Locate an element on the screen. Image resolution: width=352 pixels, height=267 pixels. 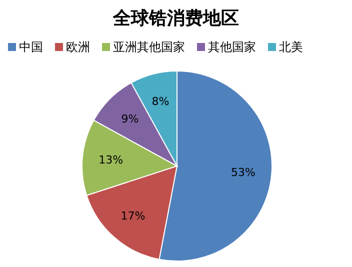
legend-label: 亚洲其他国家 is located at coordinates (149, 47).